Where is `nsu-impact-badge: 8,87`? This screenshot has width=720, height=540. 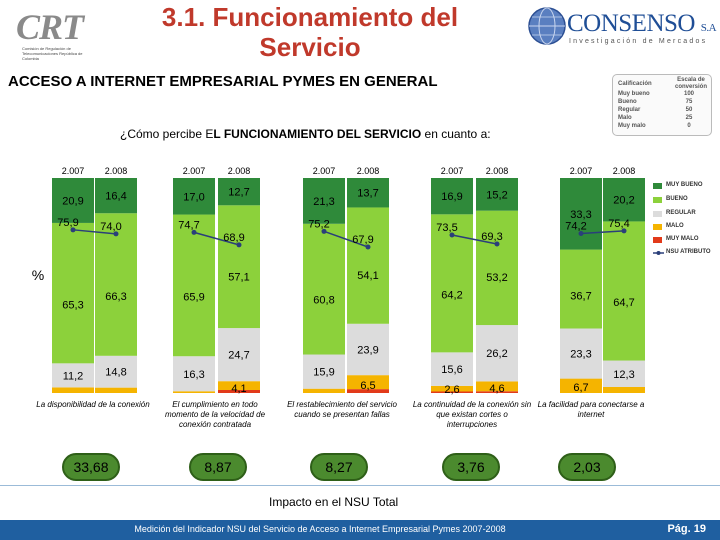 nsu-impact-badge: 8,87 is located at coordinates (218, 467).